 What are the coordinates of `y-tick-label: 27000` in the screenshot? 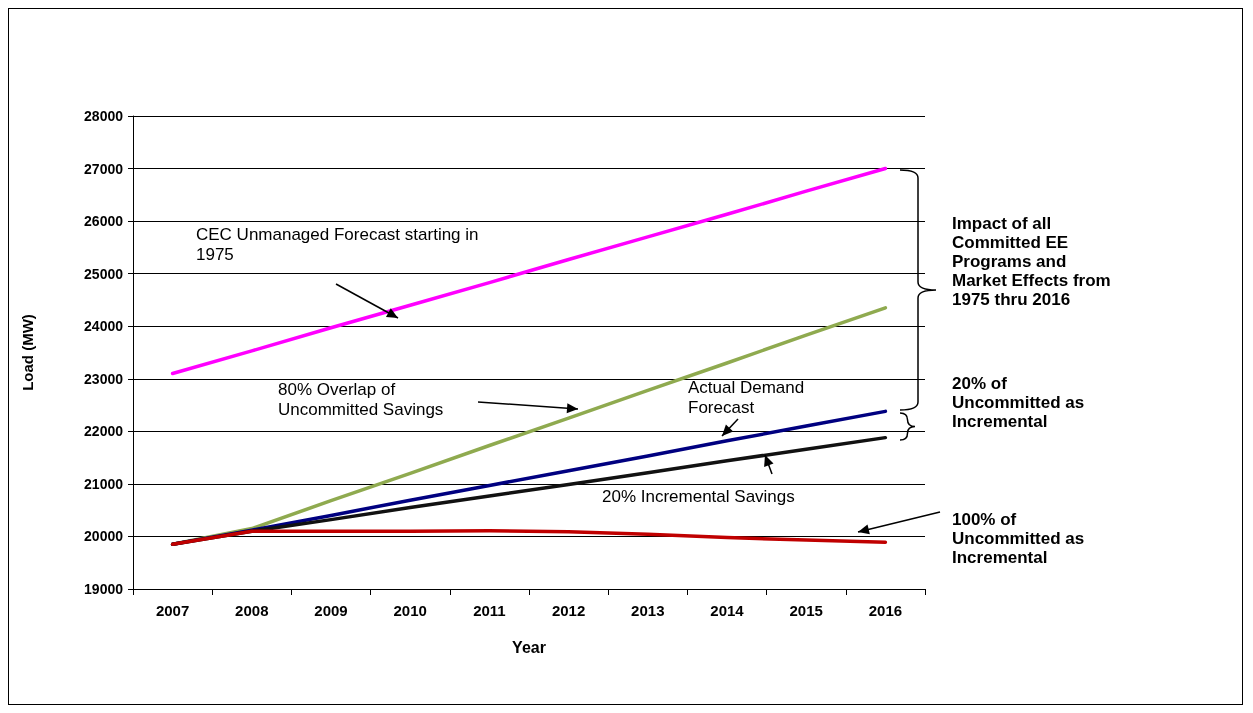 It's located at (104, 168).